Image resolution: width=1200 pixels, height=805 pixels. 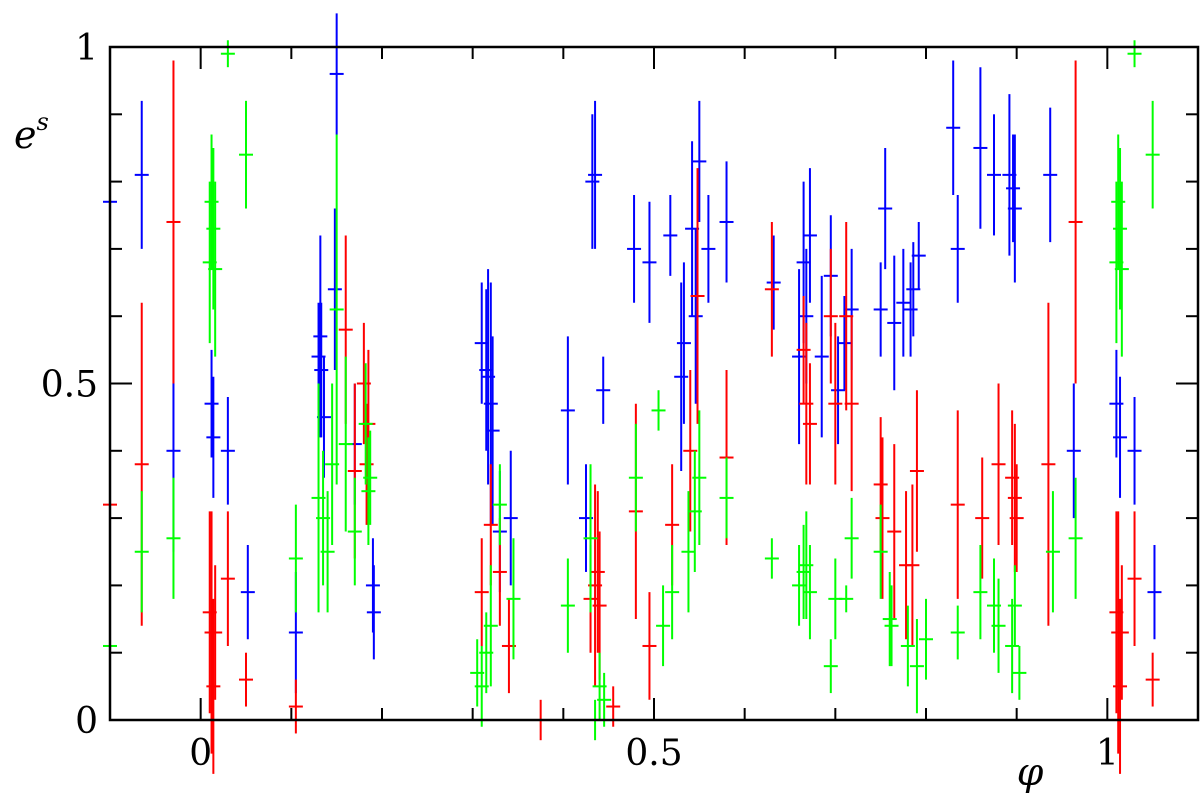 I want to click on y-tick-label: 0.5, so click(x=69, y=385).